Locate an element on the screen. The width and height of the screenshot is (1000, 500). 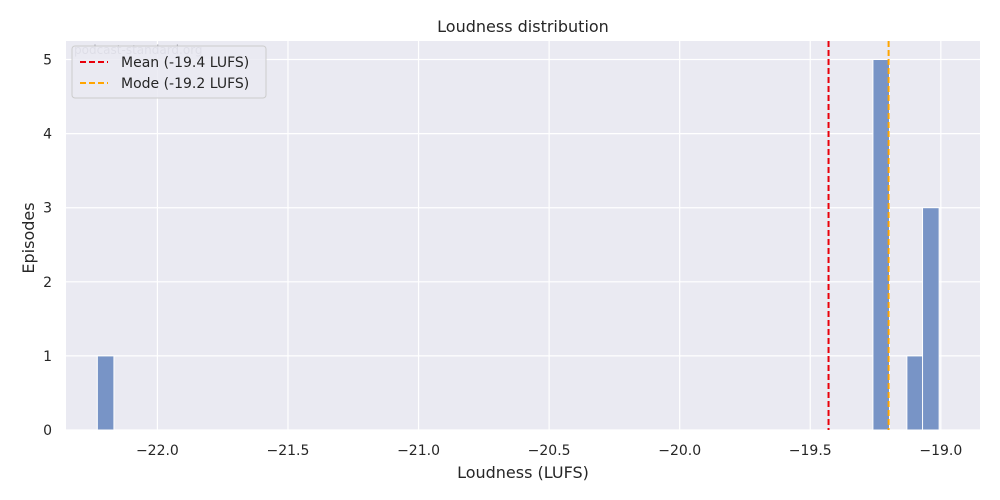
chart-title: Loudness distribution is located at coordinates (523, 26).